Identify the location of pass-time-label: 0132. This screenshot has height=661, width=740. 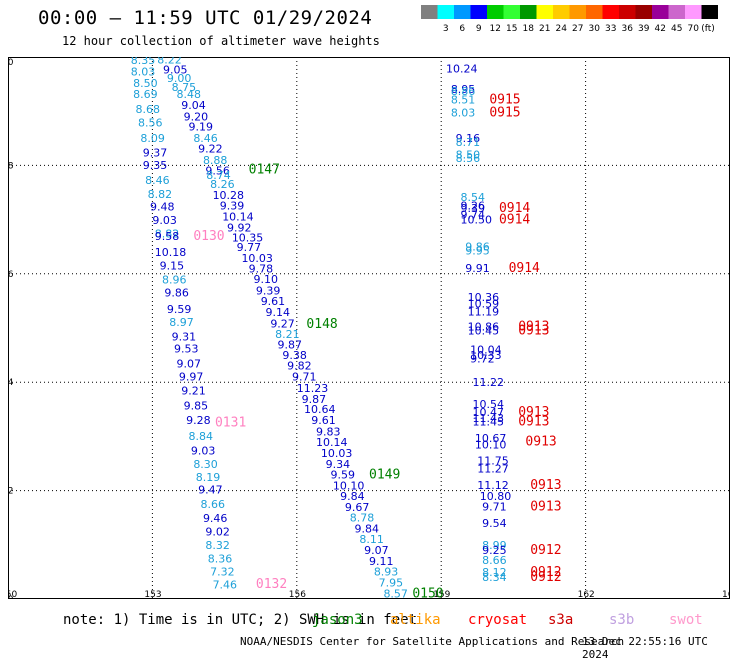
(271, 584).